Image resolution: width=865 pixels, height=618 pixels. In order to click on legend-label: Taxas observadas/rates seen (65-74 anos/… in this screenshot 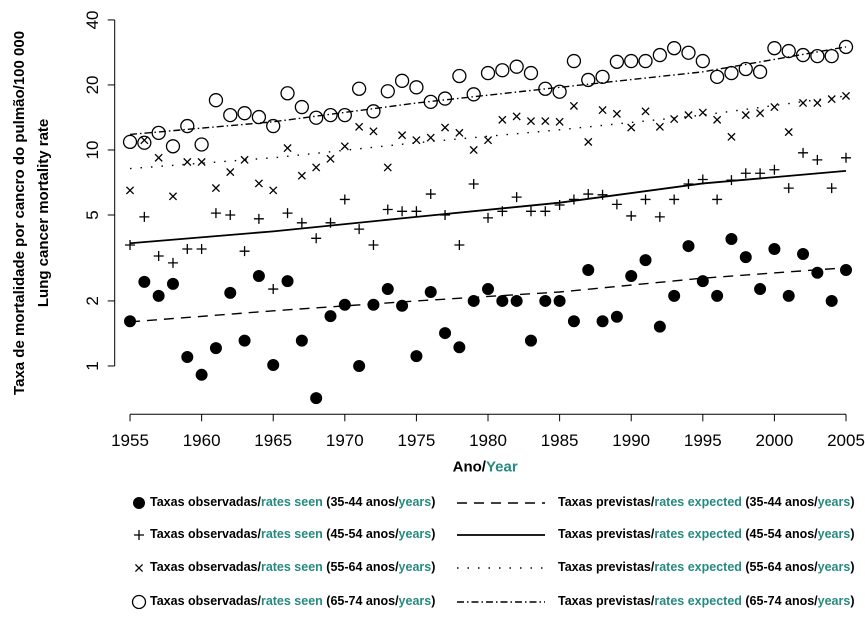, I will do `click(292, 601)`.